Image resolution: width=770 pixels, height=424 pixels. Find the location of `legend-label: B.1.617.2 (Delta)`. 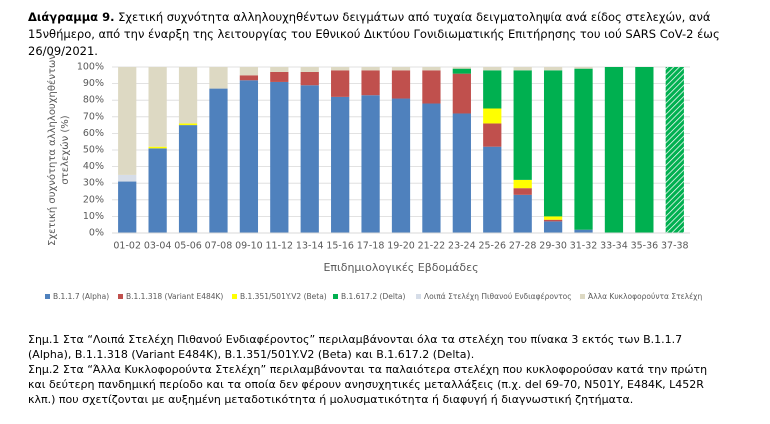

legend-label: B.1.617.2 (Delta) is located at coordinates (373, 296).